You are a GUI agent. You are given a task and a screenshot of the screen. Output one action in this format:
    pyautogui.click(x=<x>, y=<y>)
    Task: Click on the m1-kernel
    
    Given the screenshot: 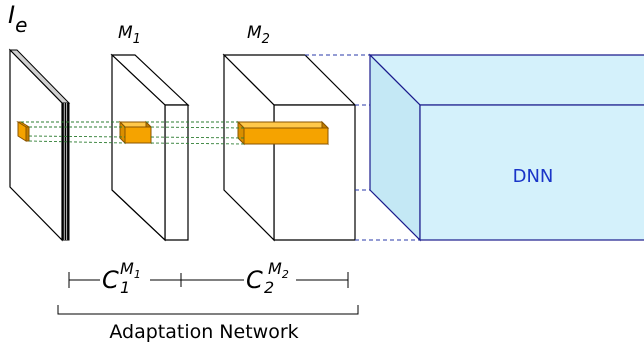 What is the action you would take?
    pyautogui.click(x=135, y=132)
    